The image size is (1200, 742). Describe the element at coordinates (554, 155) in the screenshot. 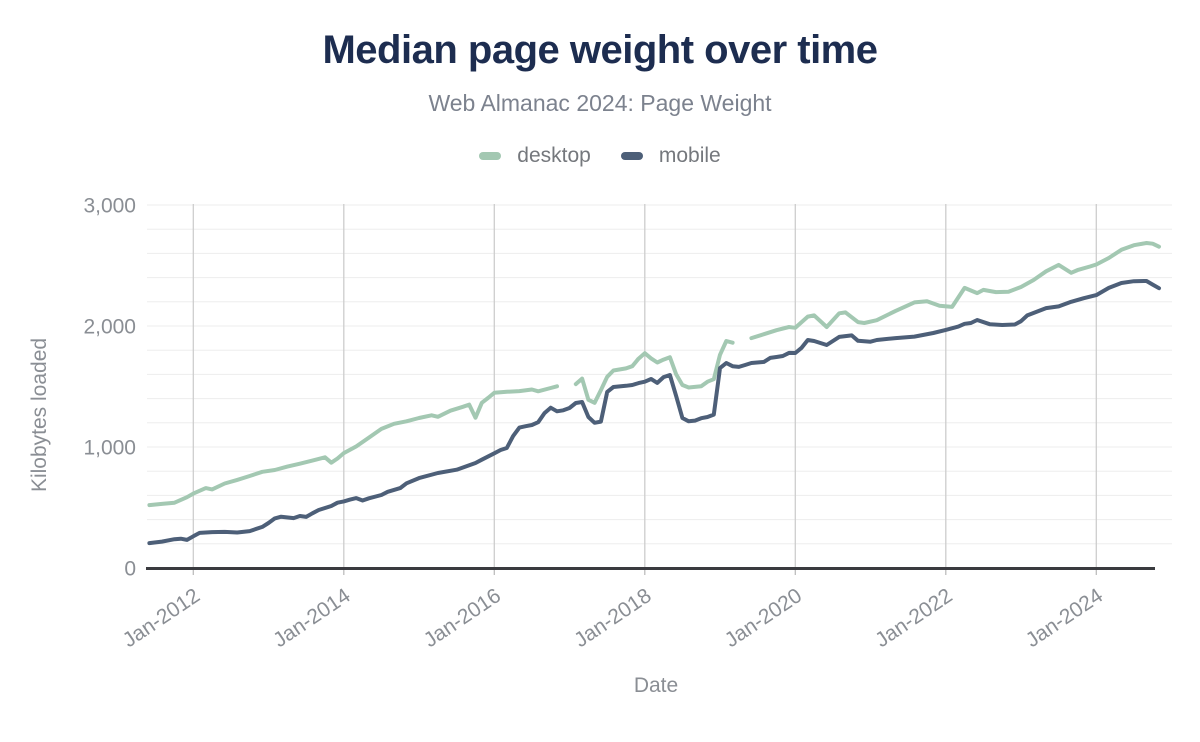

I see `legend-label-desktop: desktop` at that location.